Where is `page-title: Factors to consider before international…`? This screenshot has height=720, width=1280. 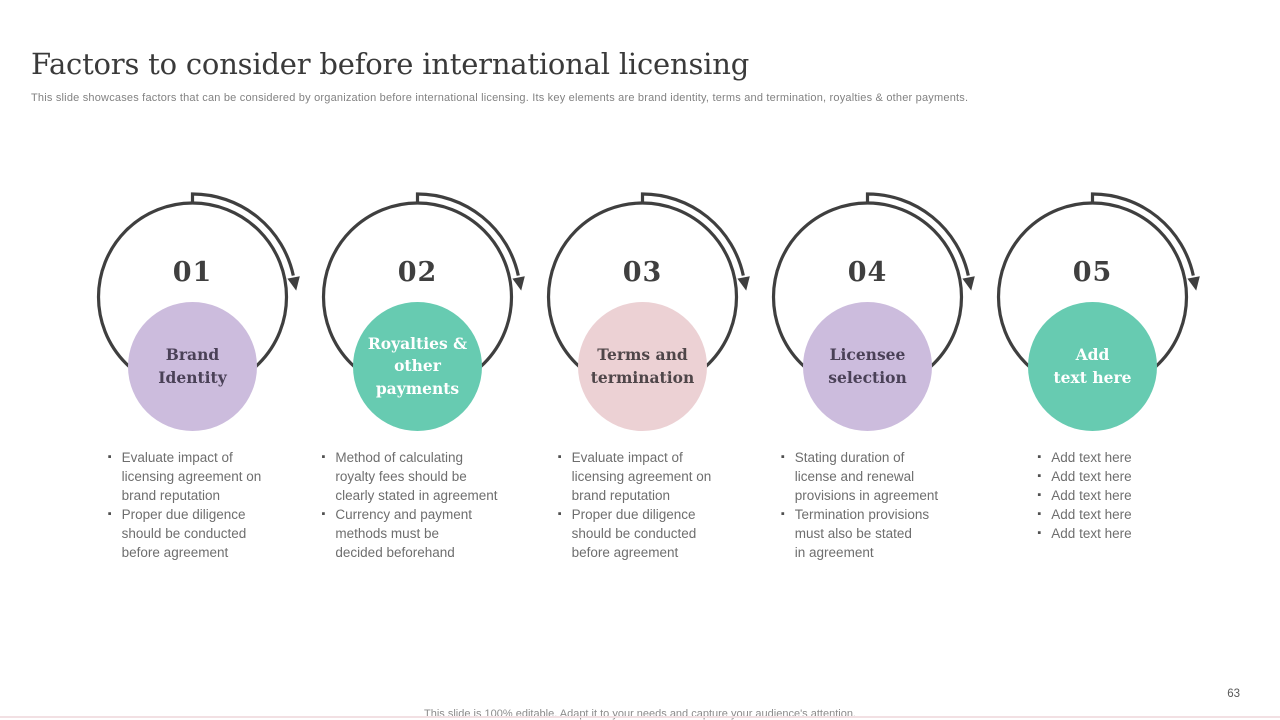
page-title: Factors to consider before international… is located at coordinates (390, 64).